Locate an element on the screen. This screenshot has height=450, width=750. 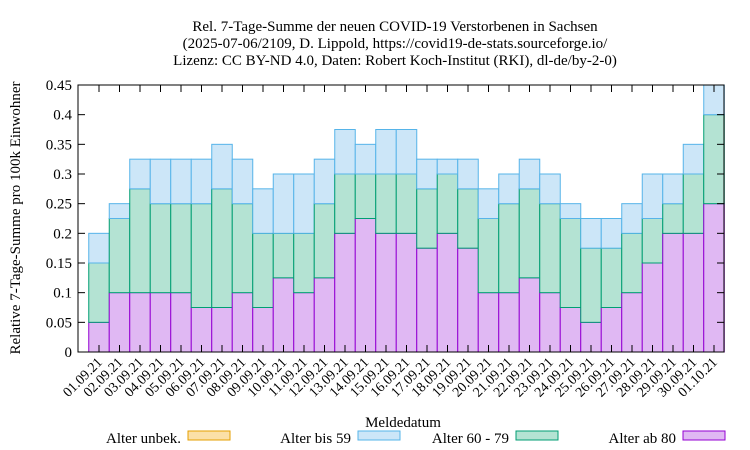
x-axis-label: Meldedatum is located at coordinates (403, 423).